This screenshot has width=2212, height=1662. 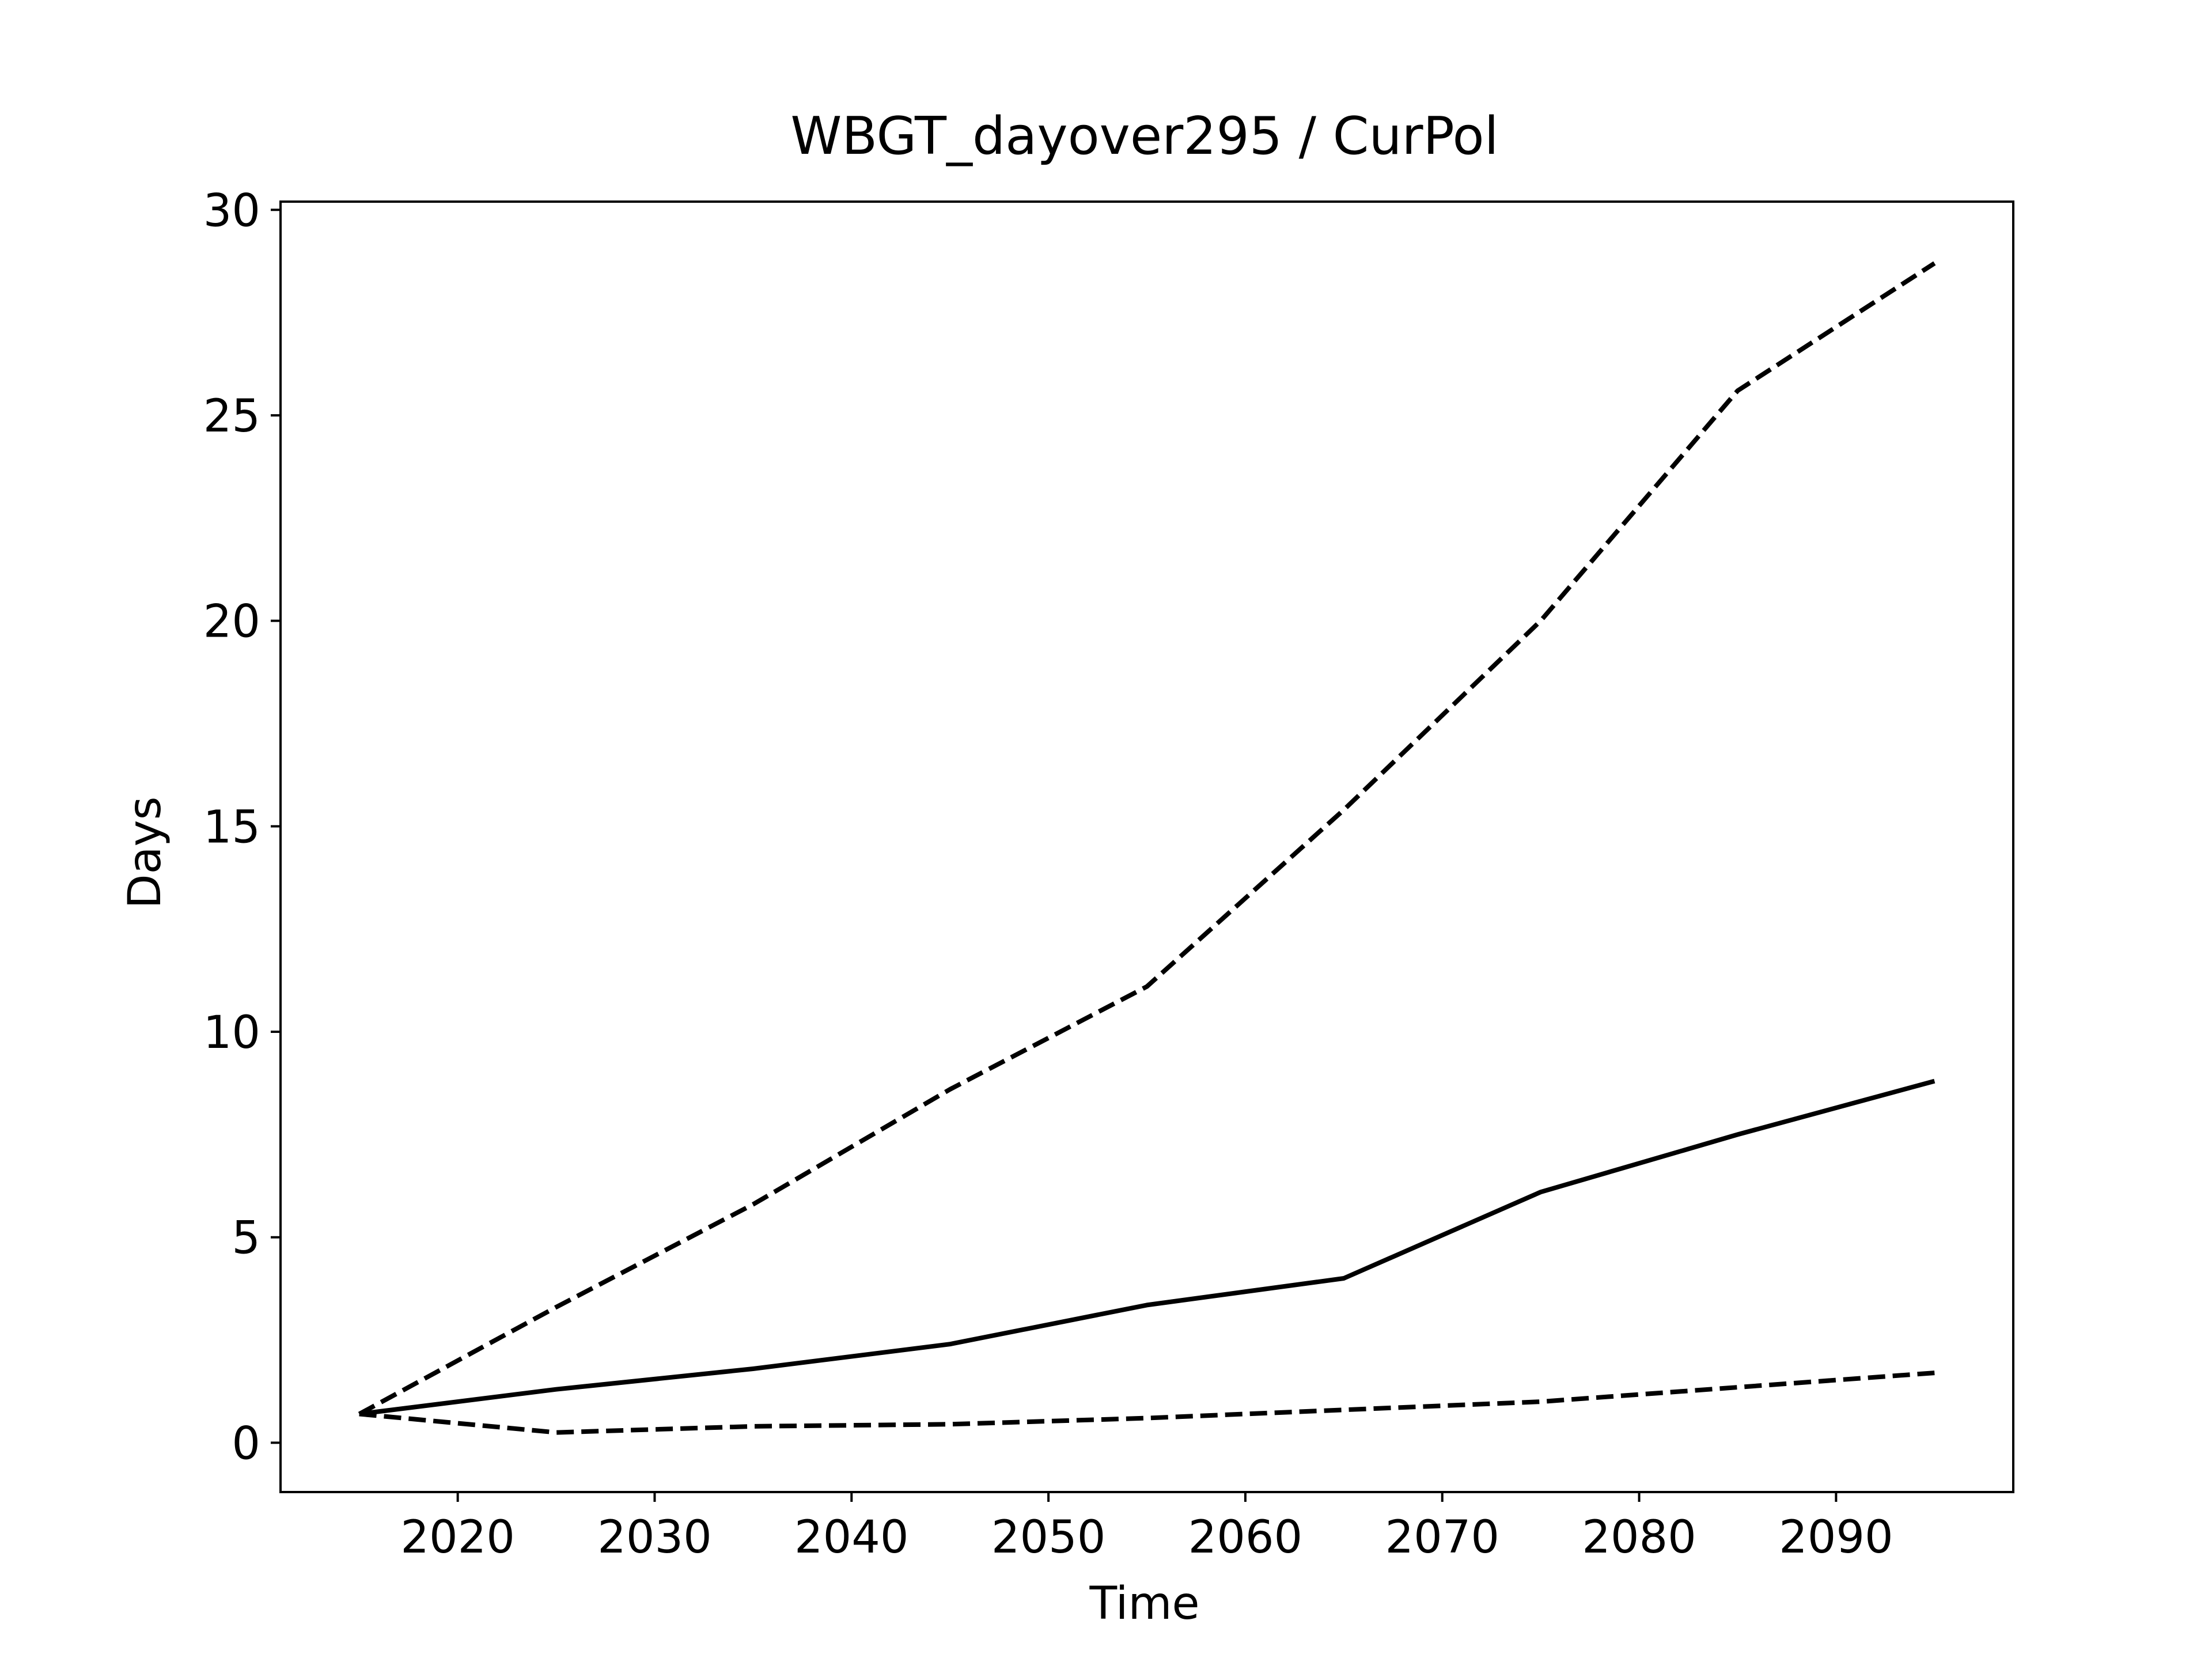 What do you see at coordinates (654, 1538) in the screenshot?
I see `x-tick-label: 2030` at bounding box center [654, 1538].